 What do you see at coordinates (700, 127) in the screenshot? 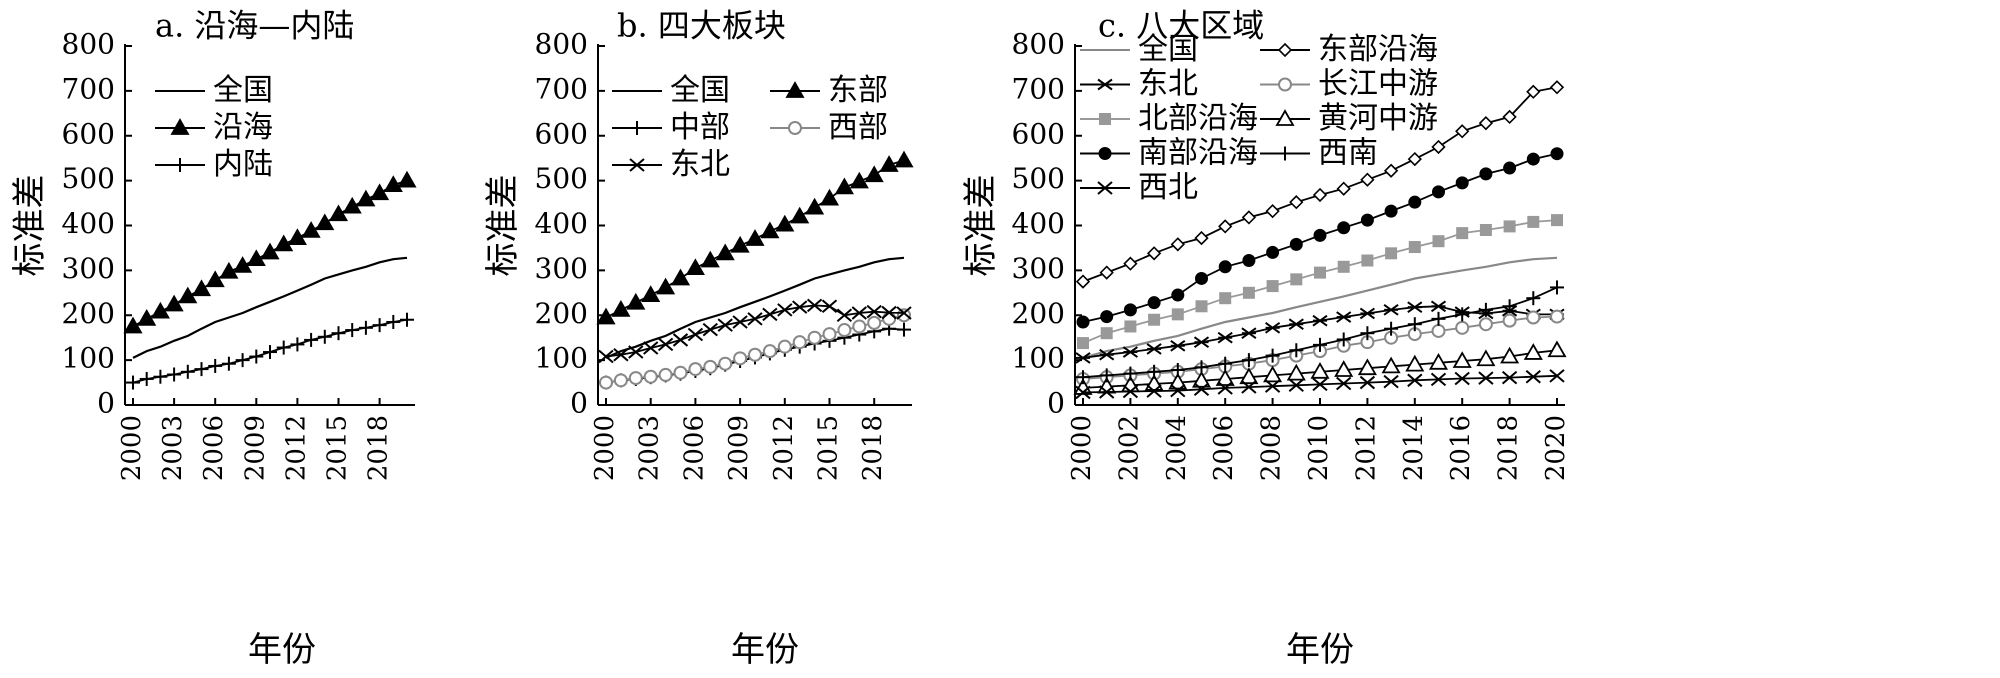
I see `legend-label: 中部` at bounding box center [700, 127].